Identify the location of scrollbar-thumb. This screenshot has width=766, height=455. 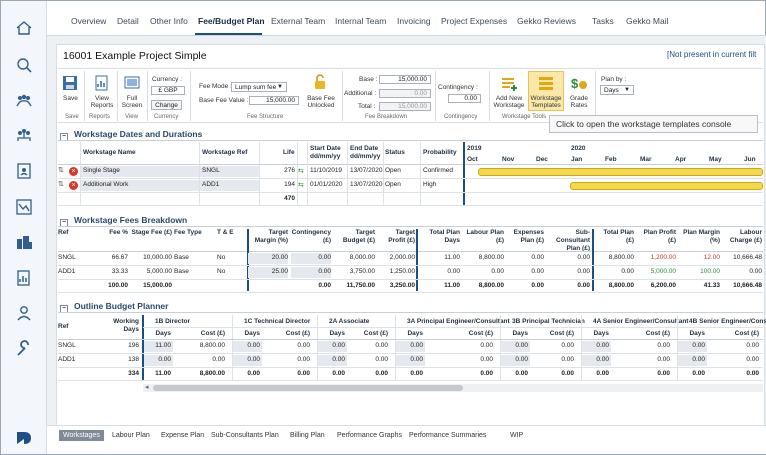
(308, 388).